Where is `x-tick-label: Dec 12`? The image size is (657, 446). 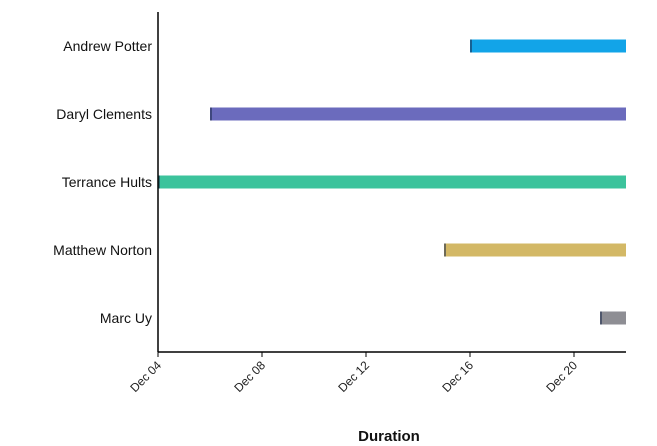 x-tick-label: Dec 12 is located at coordinates (353, 376).